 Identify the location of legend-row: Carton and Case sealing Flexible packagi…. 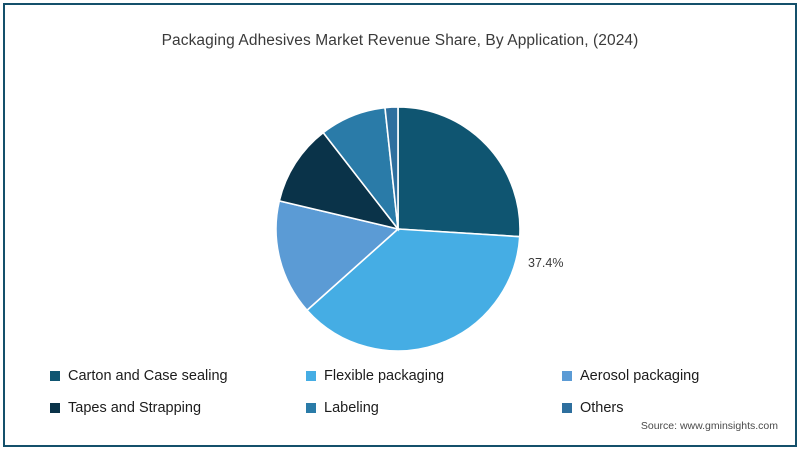
(400, 376).